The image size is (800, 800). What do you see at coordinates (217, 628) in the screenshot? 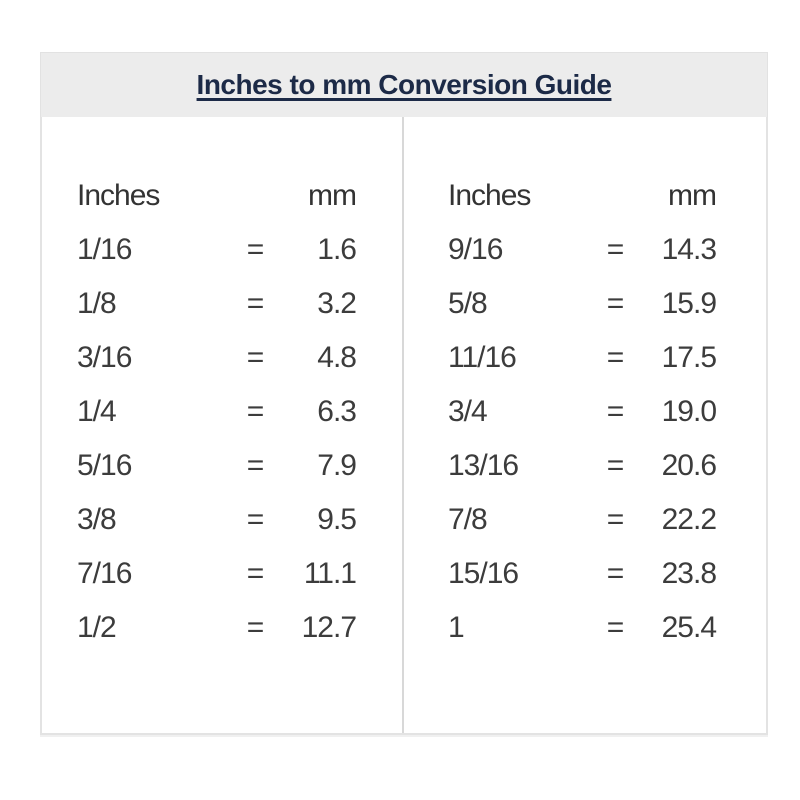
I see `table-row: 1/2 = 12.7` at bounding box center [217, 628].